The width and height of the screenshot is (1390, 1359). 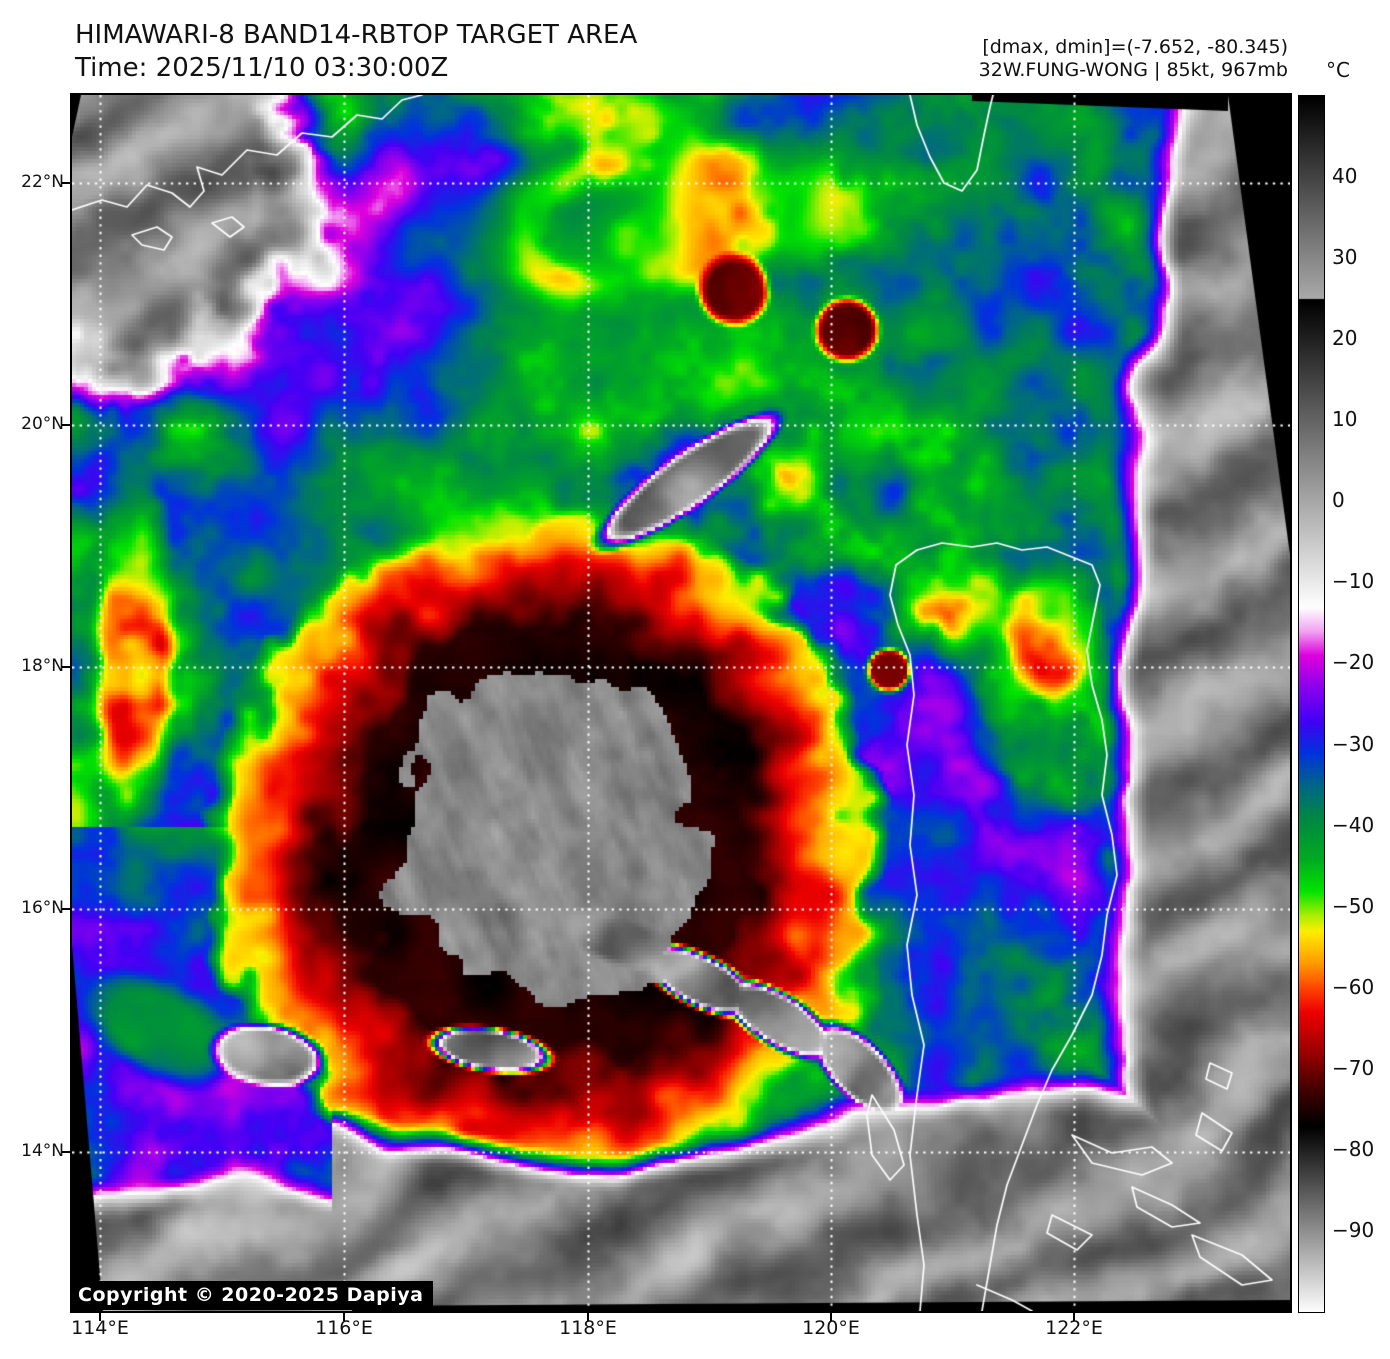 I want to click on colorbar-tick-label: 40, so click(x=1345, y=176).